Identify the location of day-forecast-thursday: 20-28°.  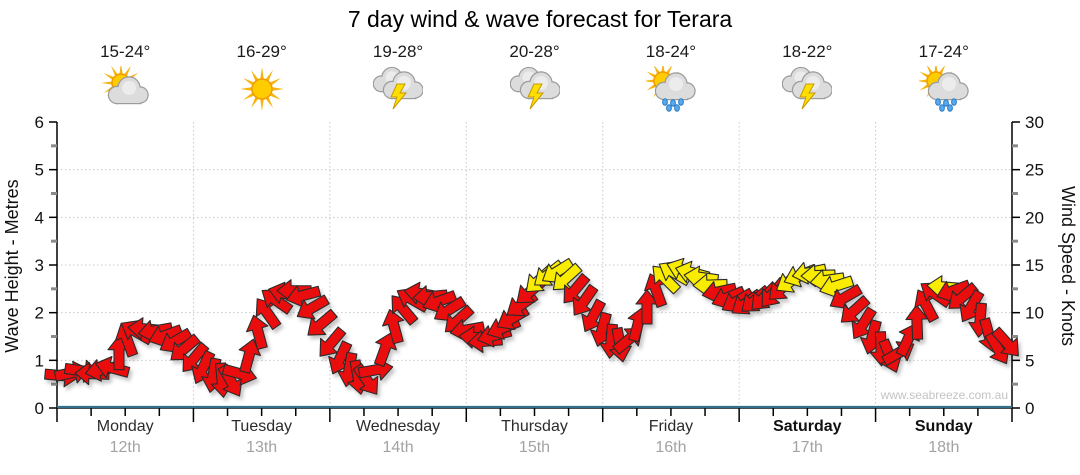
(535, 77).